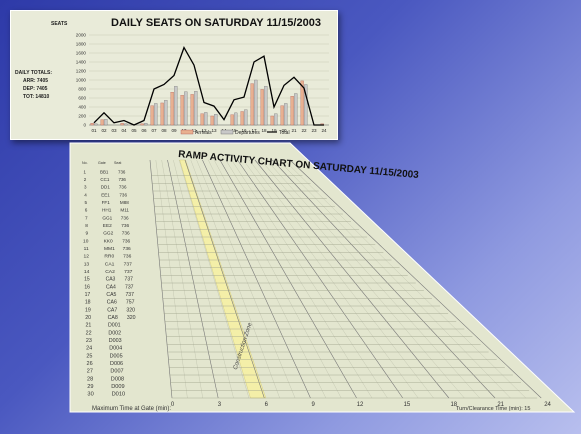 The image size is (581, 434). Describe the element at coordinates (131, 318) in the screenshot. I see `row-seat: 320` at that location.